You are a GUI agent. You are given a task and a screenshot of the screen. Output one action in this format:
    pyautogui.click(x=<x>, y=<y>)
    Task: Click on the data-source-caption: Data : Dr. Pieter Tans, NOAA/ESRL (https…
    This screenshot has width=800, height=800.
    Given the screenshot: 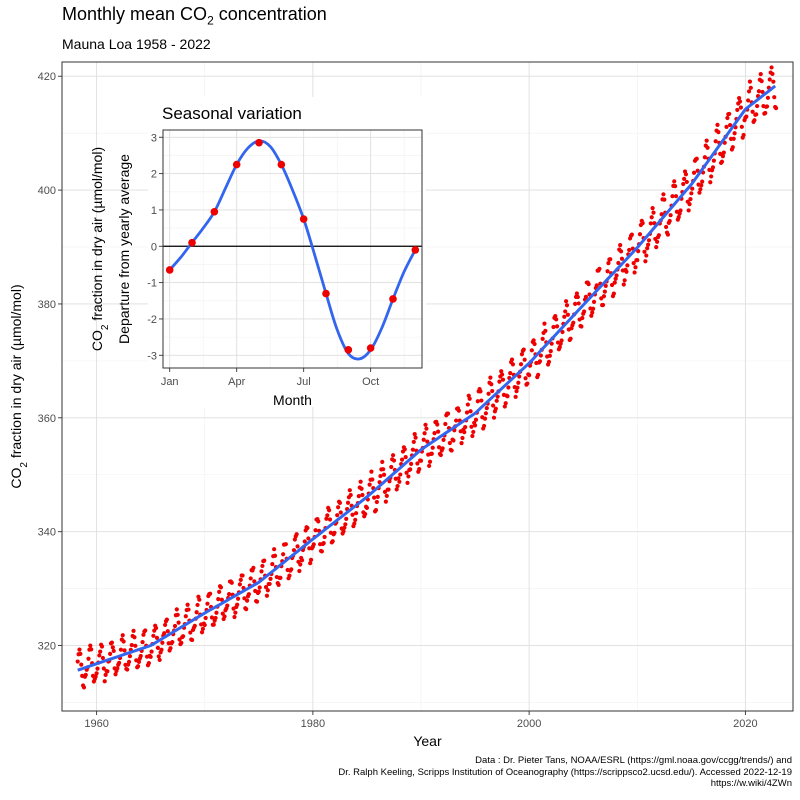 What is the action you would take?
    pyautogui.click(x=442, y=772)
    